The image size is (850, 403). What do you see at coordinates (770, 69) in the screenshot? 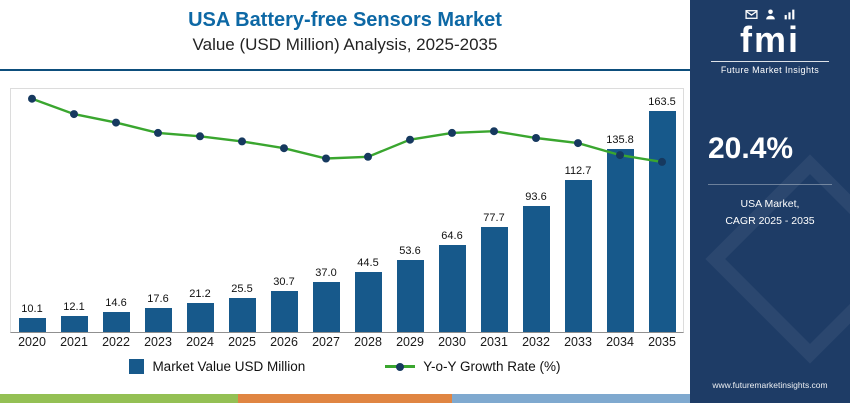
I see `logo-subtext: Future Market Insights` at bounding box center [770, 69].